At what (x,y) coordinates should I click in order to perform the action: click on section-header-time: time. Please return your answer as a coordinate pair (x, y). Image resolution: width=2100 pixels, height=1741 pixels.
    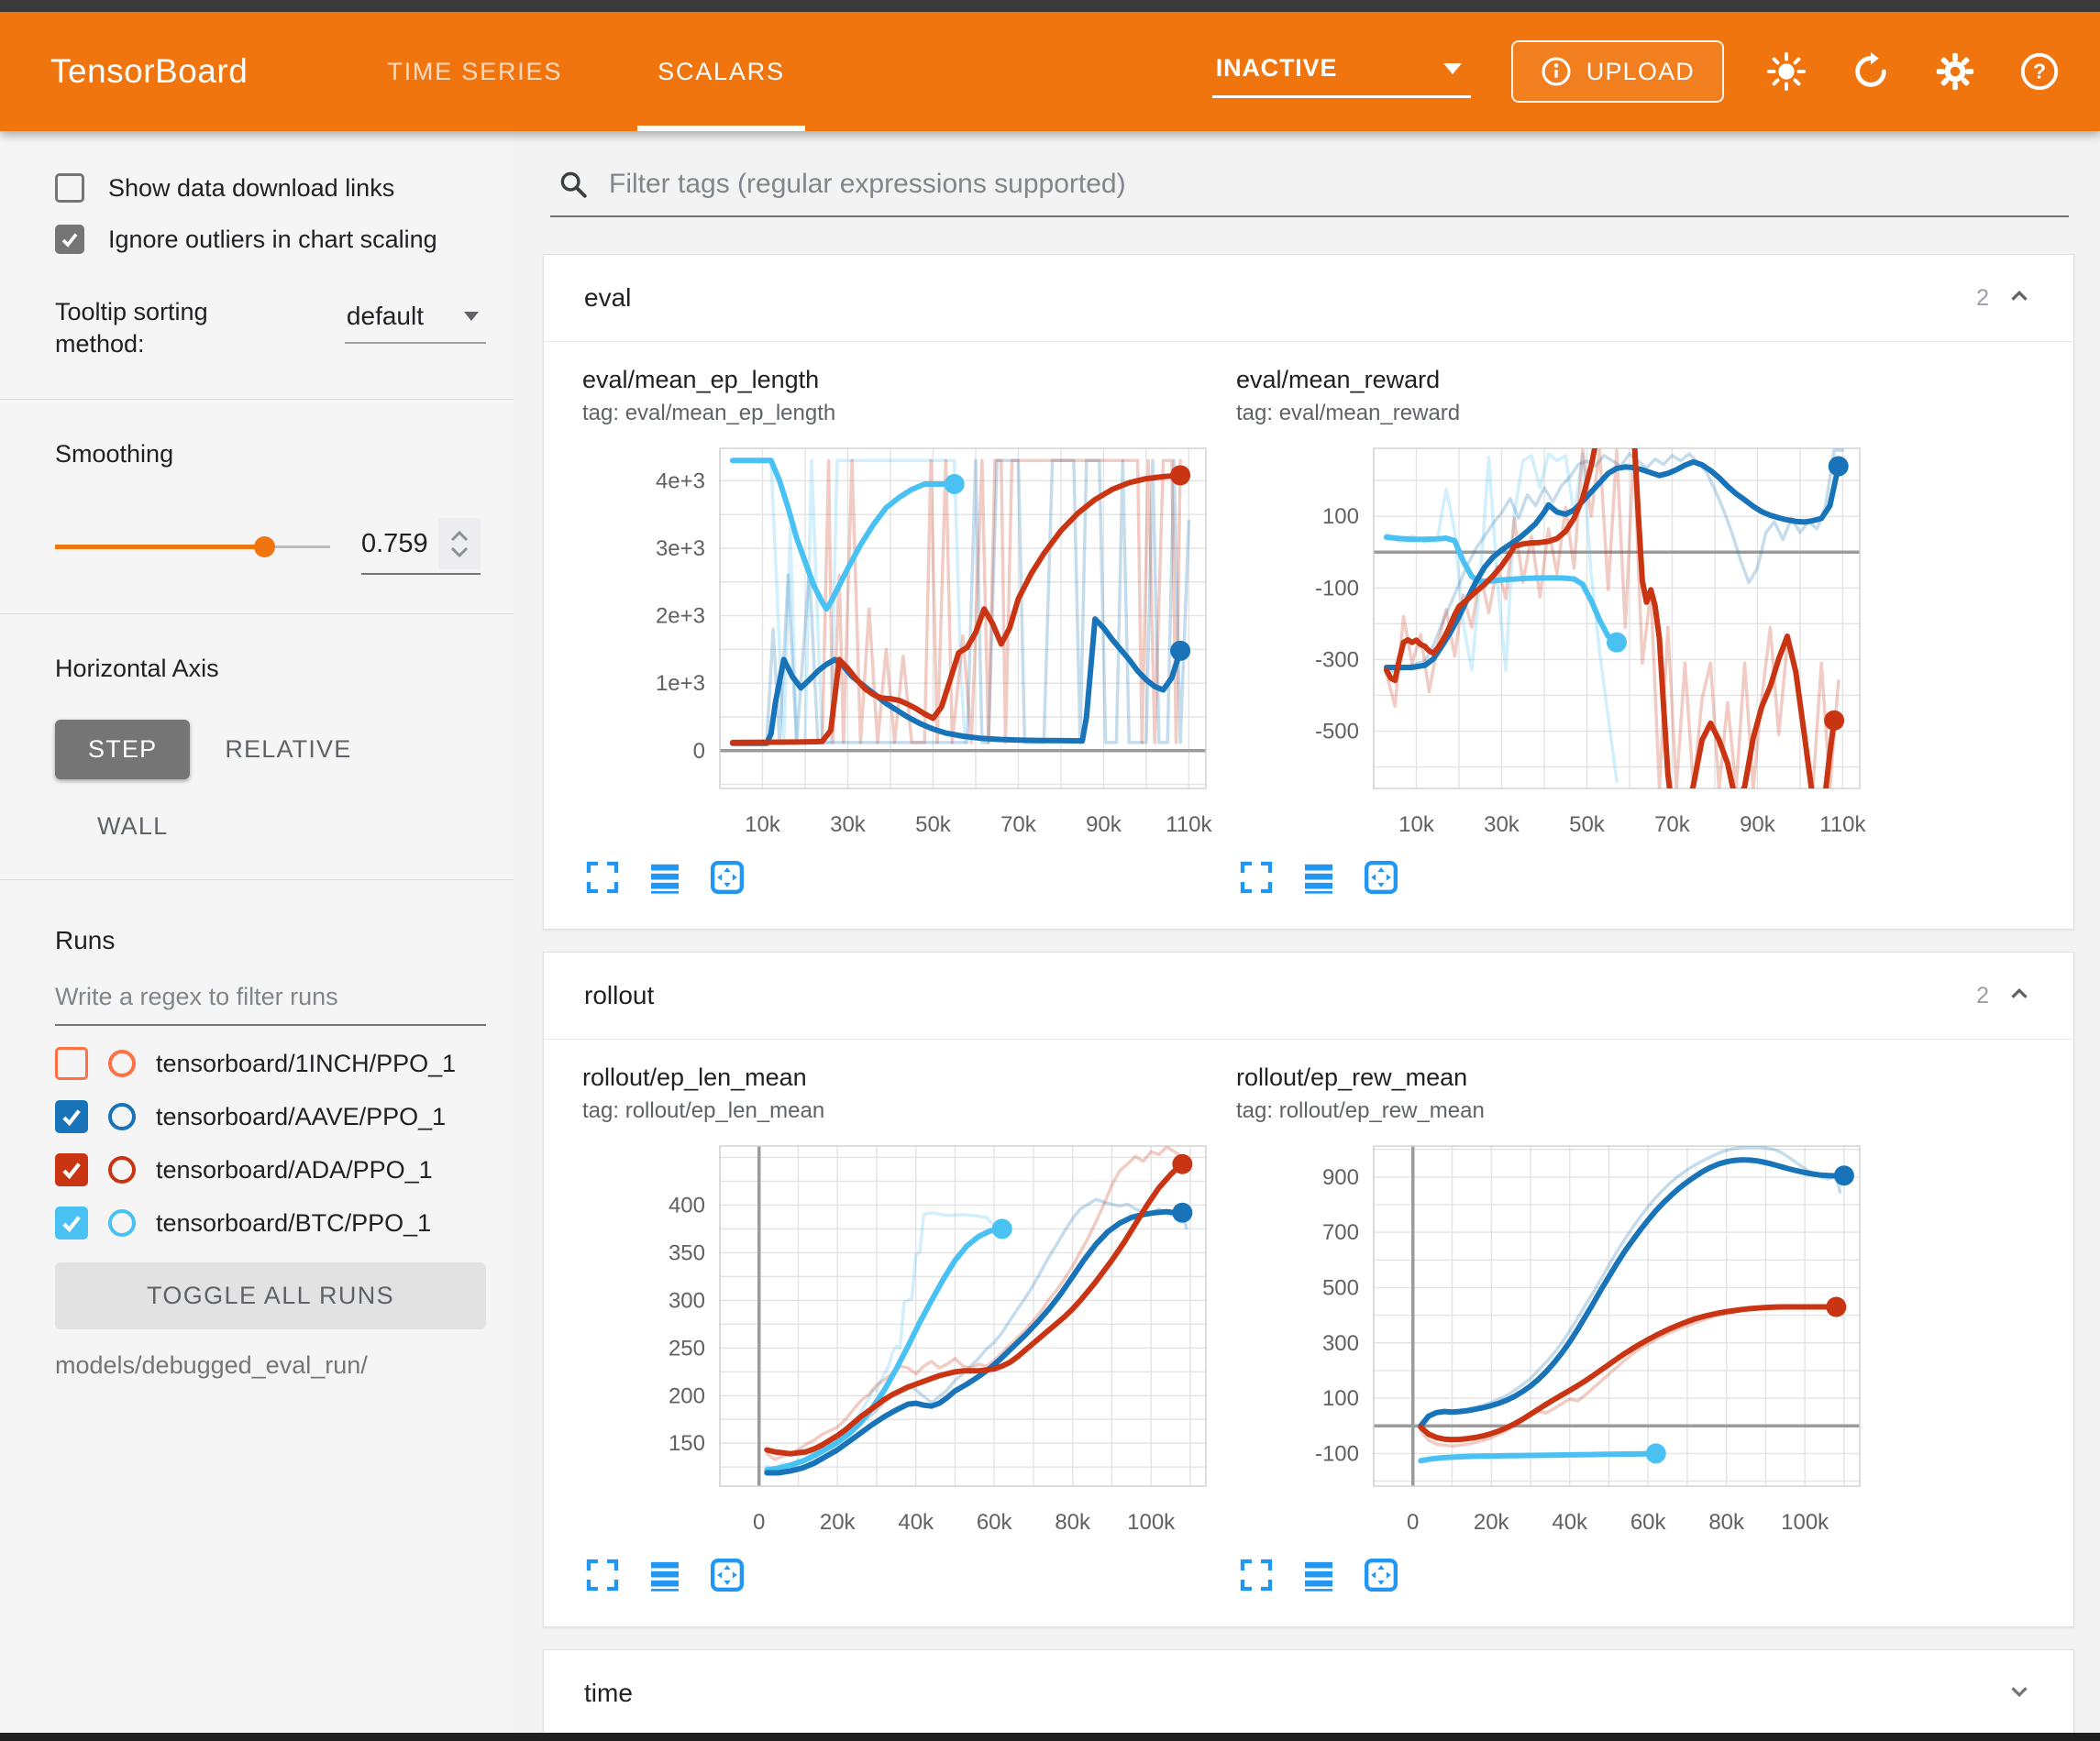
    Looking at the image, I should click on (1308, 1693).